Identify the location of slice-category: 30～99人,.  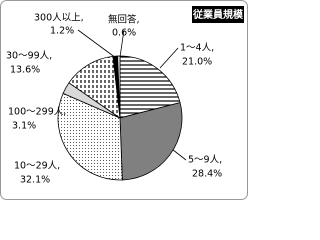
(29, 56).